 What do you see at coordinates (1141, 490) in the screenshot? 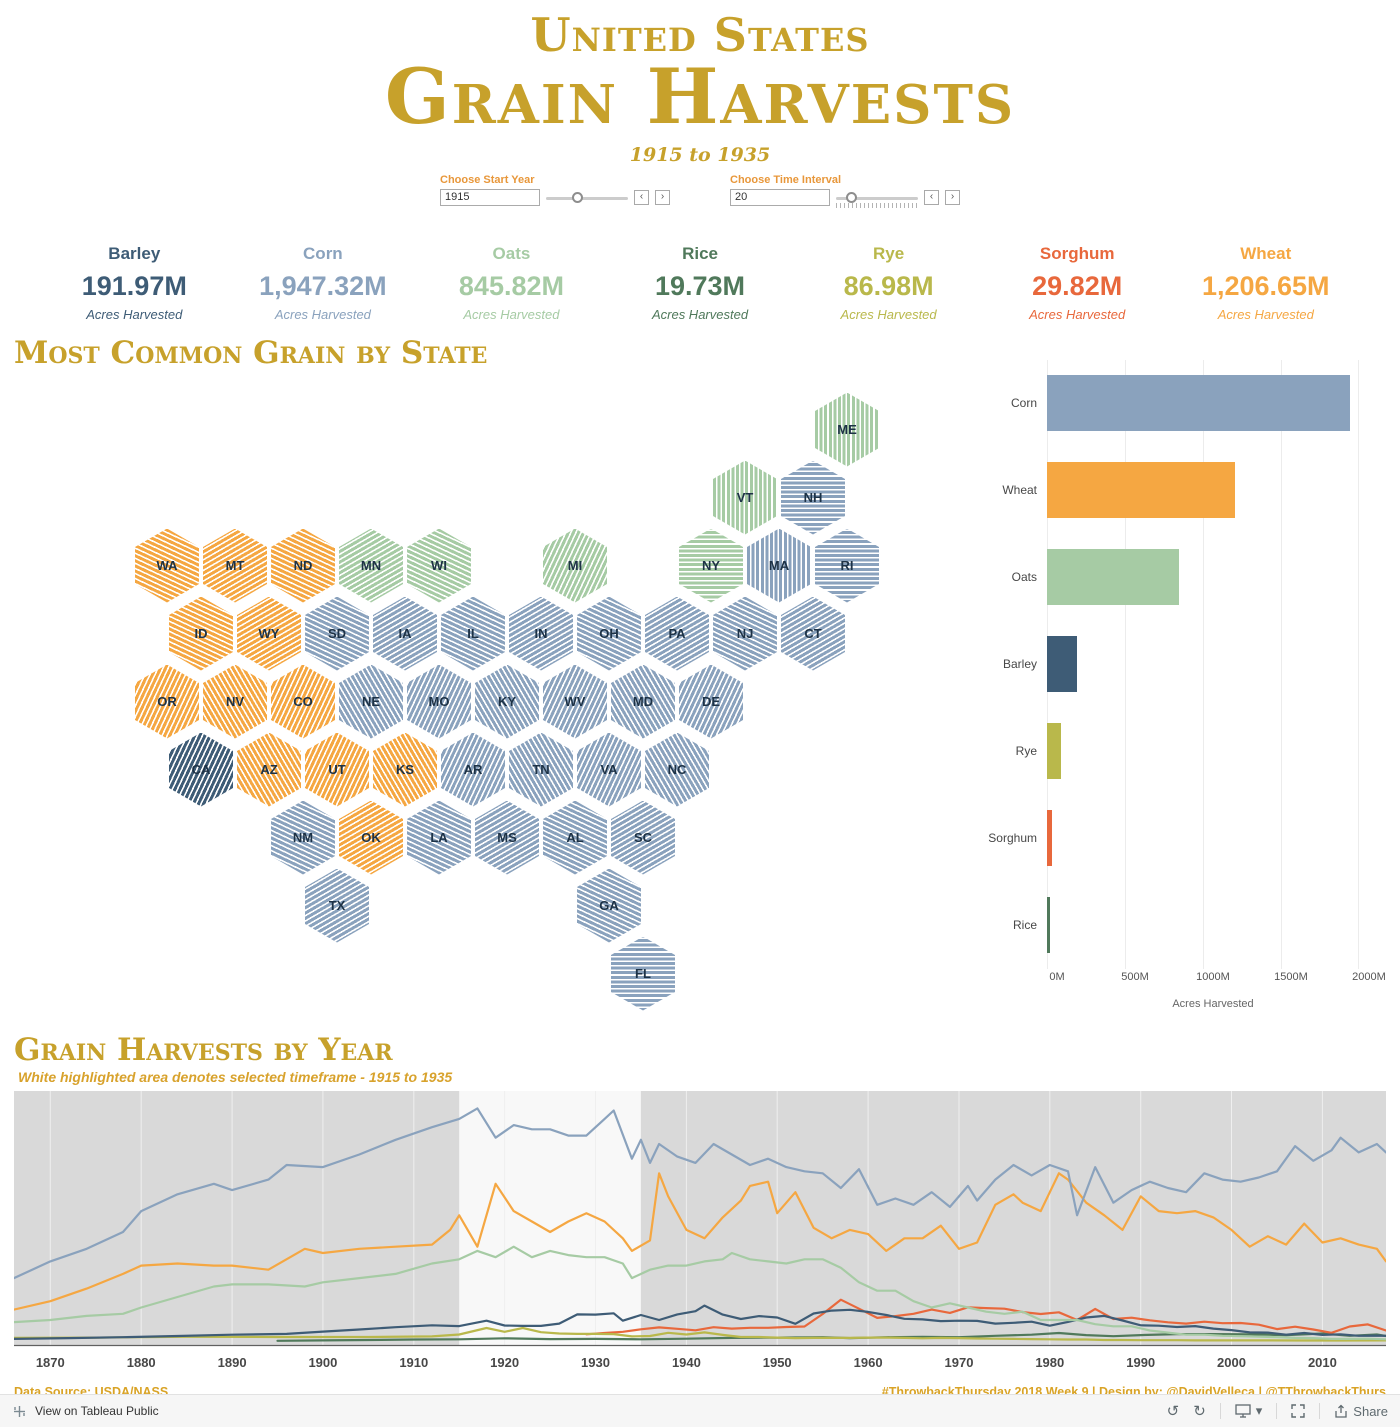
I see `bar-wheat` at bounding box center [1141, 490].